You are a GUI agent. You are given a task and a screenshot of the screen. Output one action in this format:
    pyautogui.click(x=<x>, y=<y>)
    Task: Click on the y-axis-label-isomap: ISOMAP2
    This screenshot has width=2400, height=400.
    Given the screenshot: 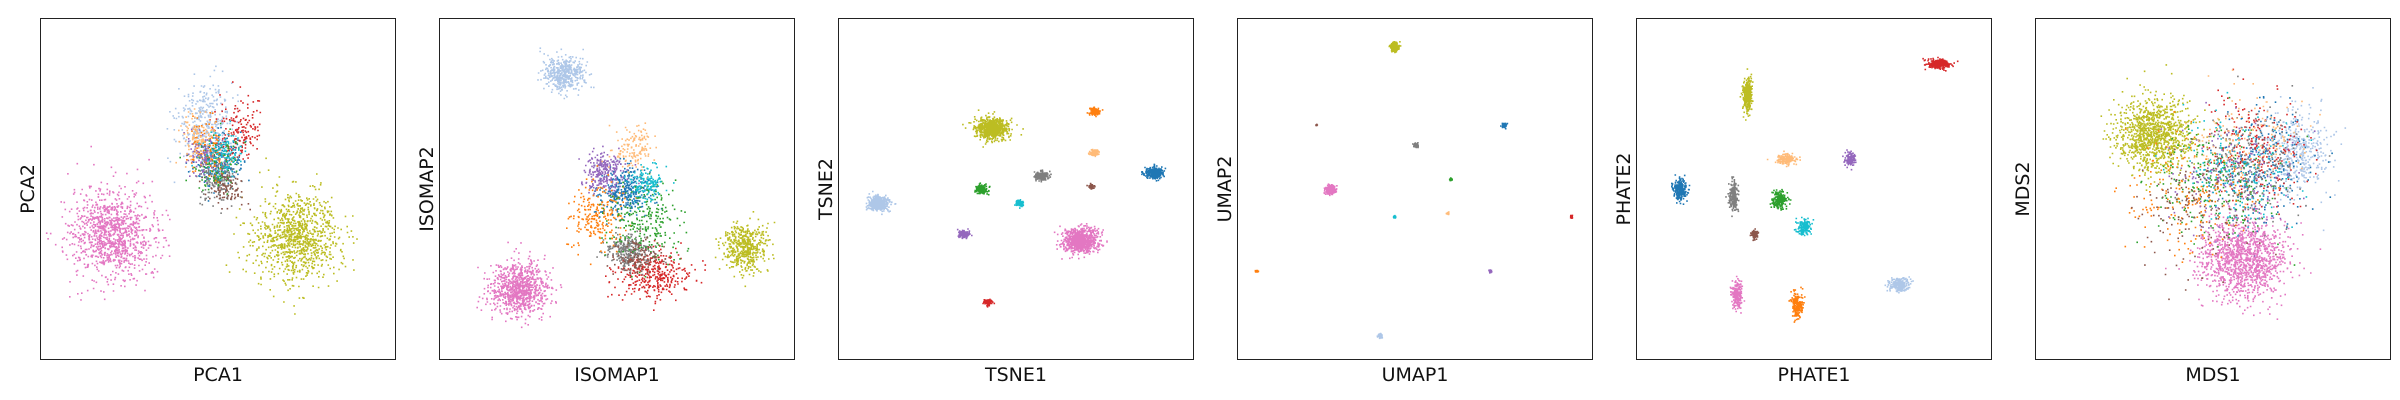 What is the action you would take?
    pyautogui.click(x=427, y=189)
    